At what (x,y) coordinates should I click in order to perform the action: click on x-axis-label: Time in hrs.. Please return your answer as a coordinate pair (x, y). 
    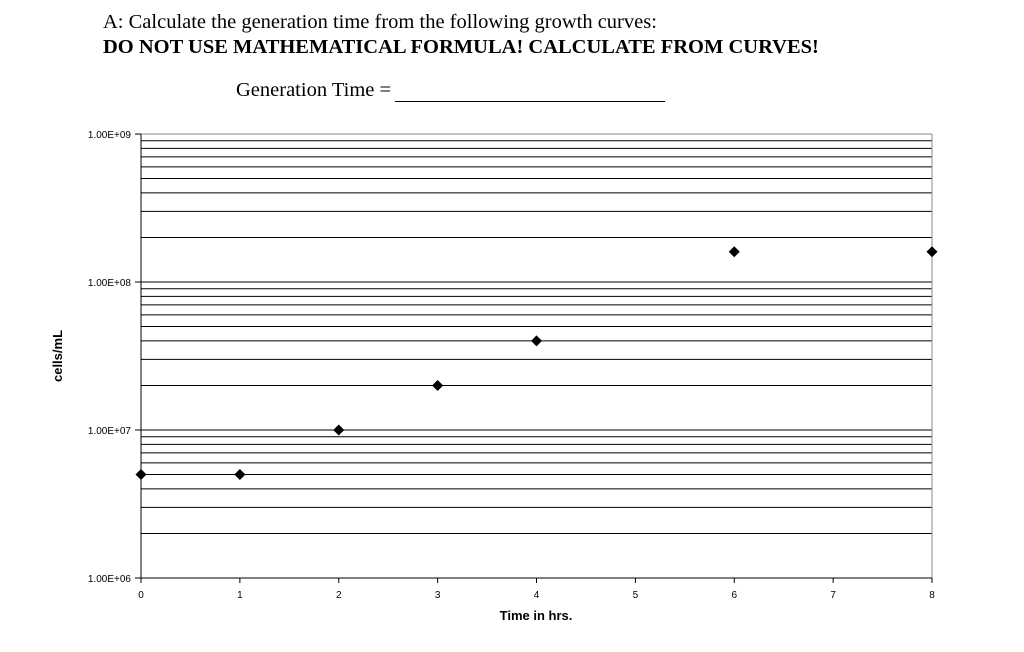
    Looking at the image, I should click on (536, 615).